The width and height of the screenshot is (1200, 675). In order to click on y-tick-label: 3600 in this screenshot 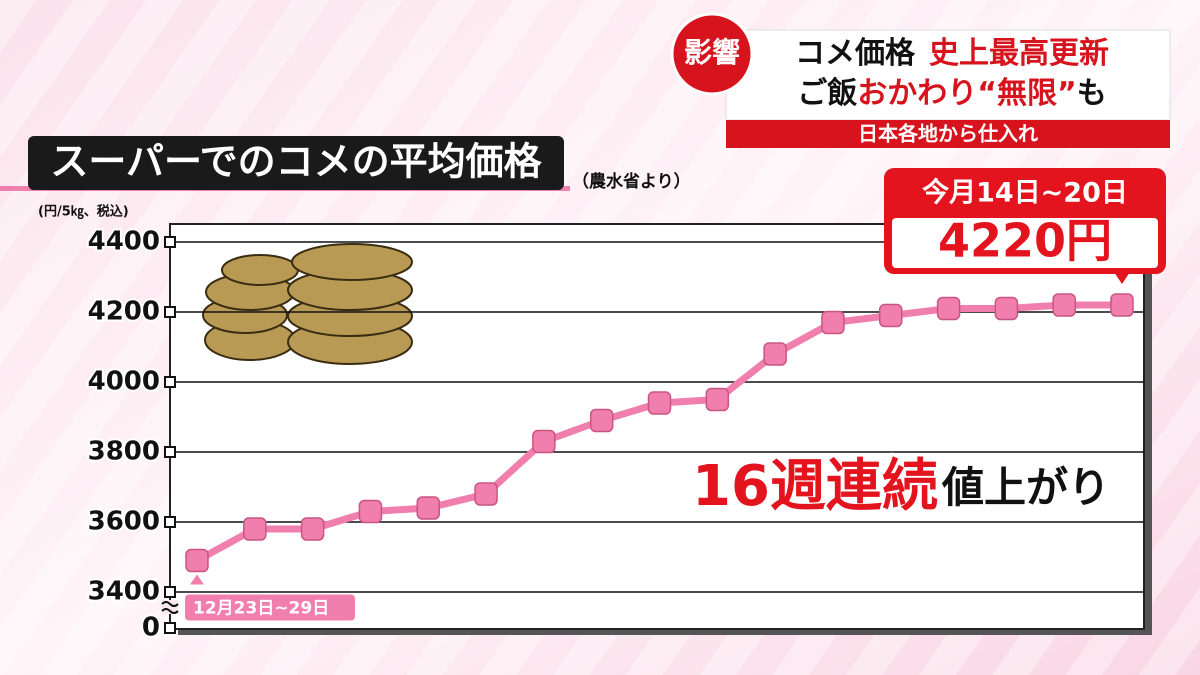, I will do `click(124, 522)`.